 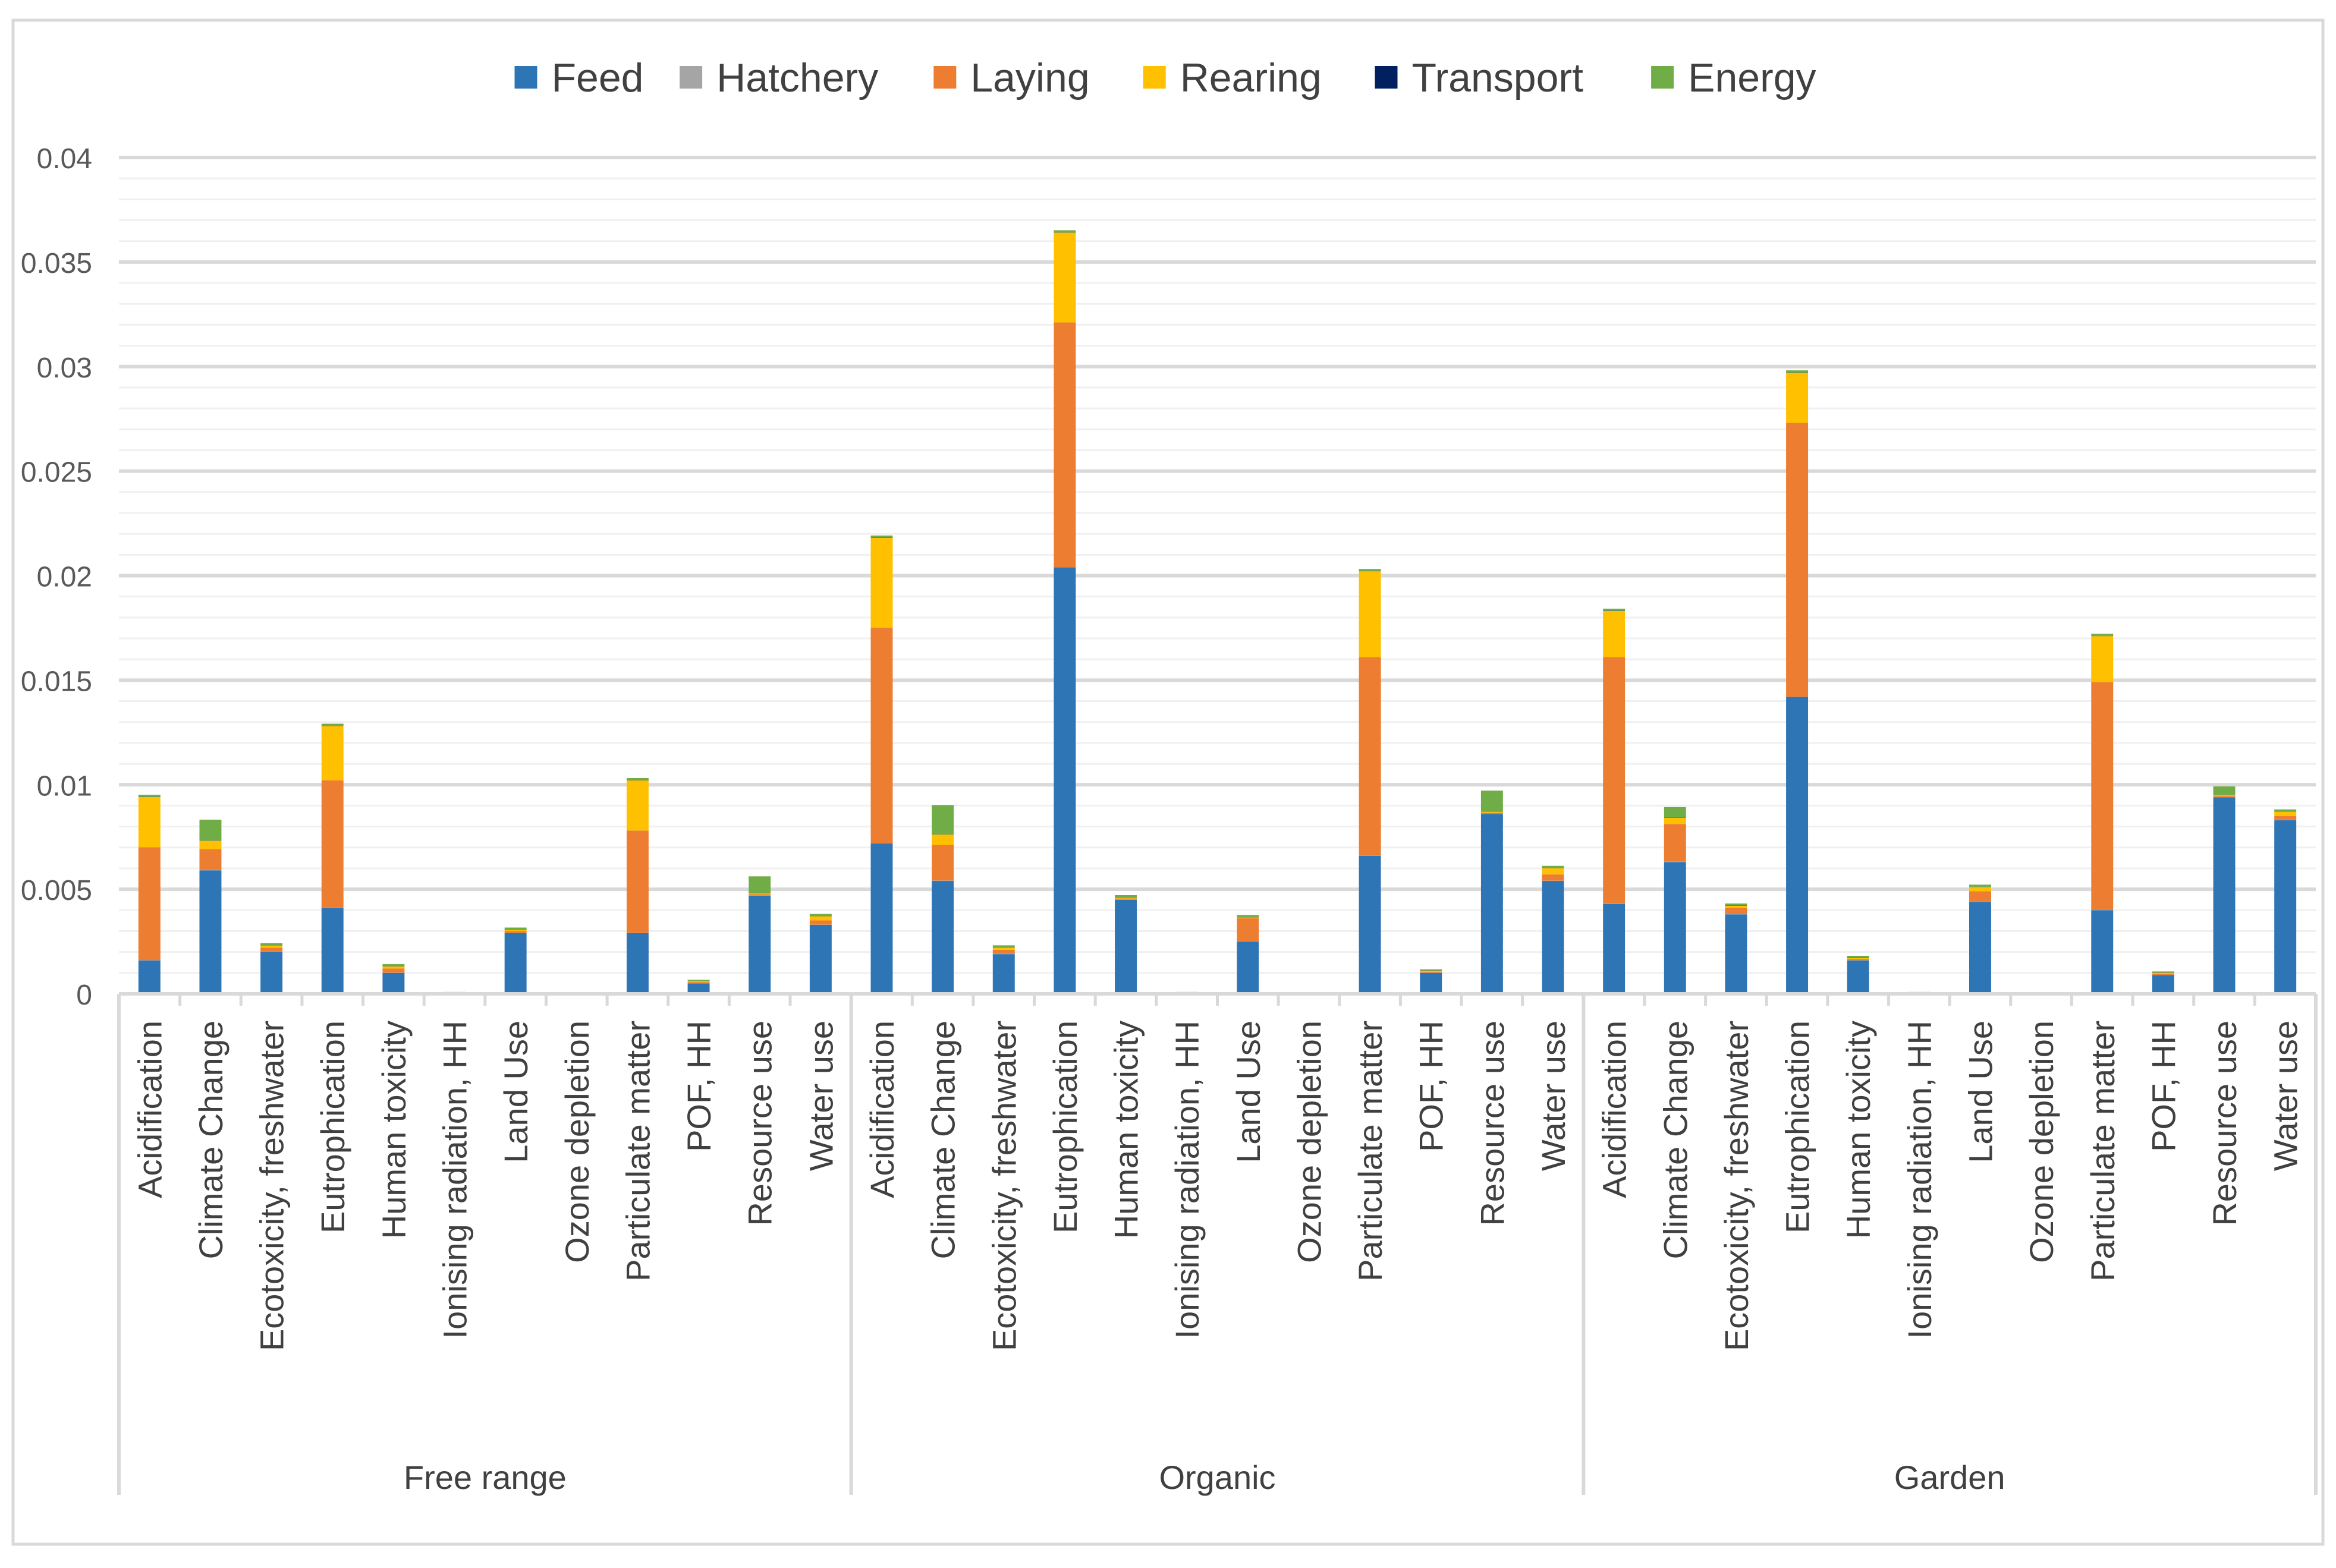 I want to click on y-tick-label: 0.035, so click(x=56, y=263).